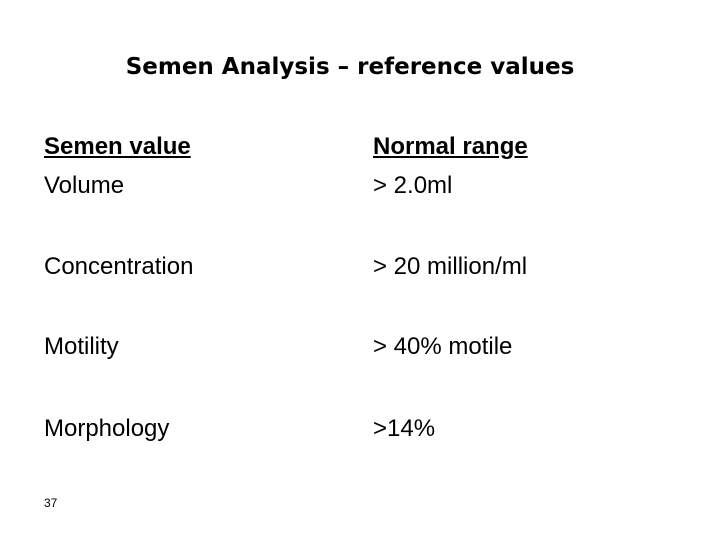  I want to click on page-number: 37, so click(51, 503).